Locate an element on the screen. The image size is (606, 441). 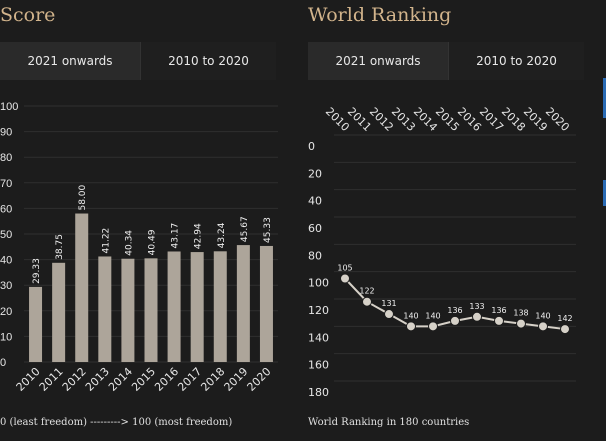
y-tick-label: 10 is located at coordinates (6, 337).